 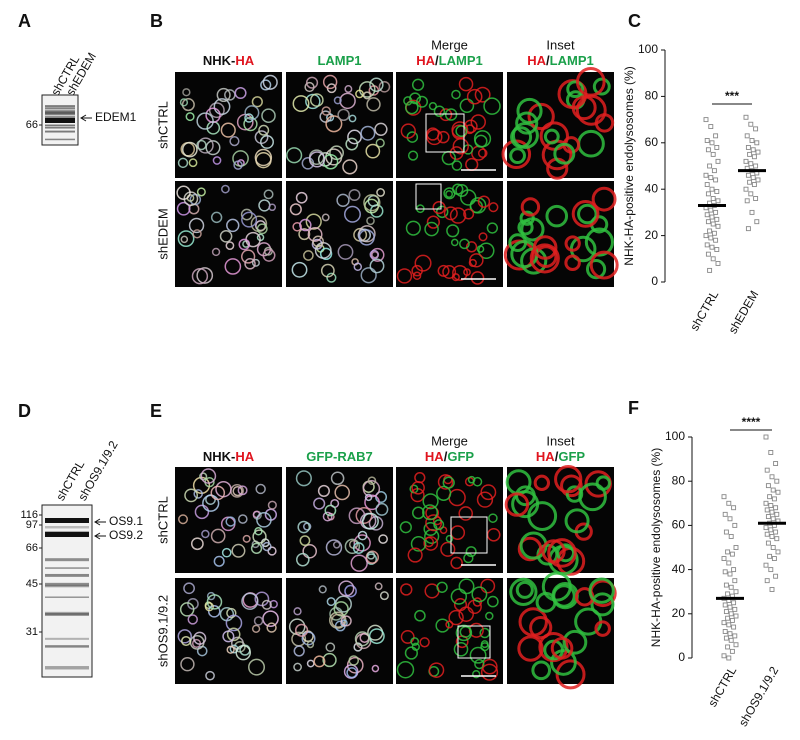 What do you see at coordinates (100, 536) in the screenshot?
I see `band-arrow` at bounding box center [100, 536].